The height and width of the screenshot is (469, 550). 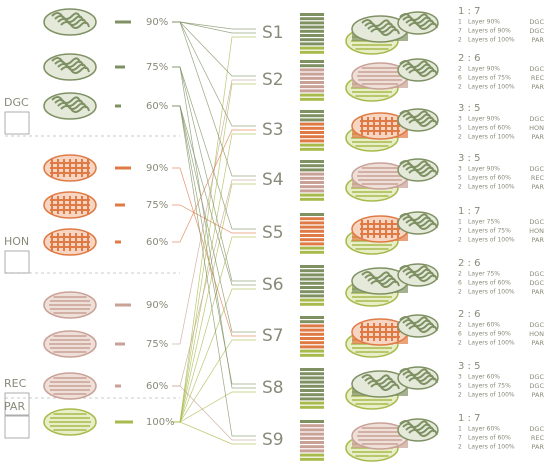 I want to click on material-label: PAR, so click(x=14, y=406).